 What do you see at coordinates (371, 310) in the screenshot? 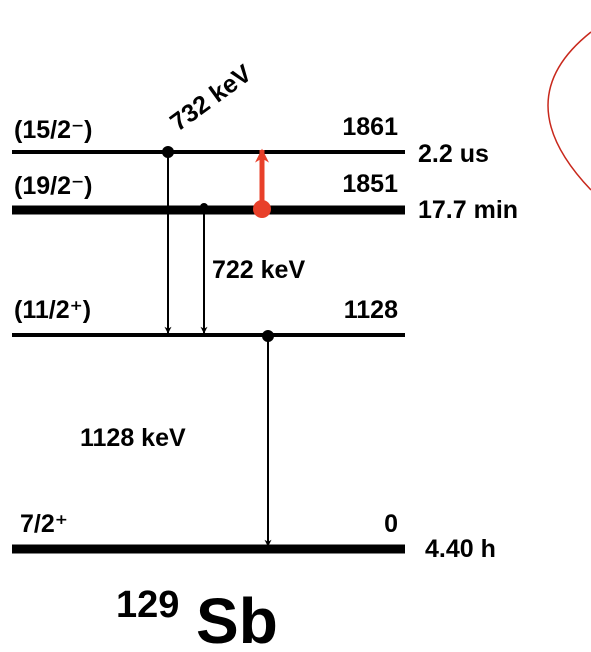
I see `energy: 1128` at bounding box center [371, 310].